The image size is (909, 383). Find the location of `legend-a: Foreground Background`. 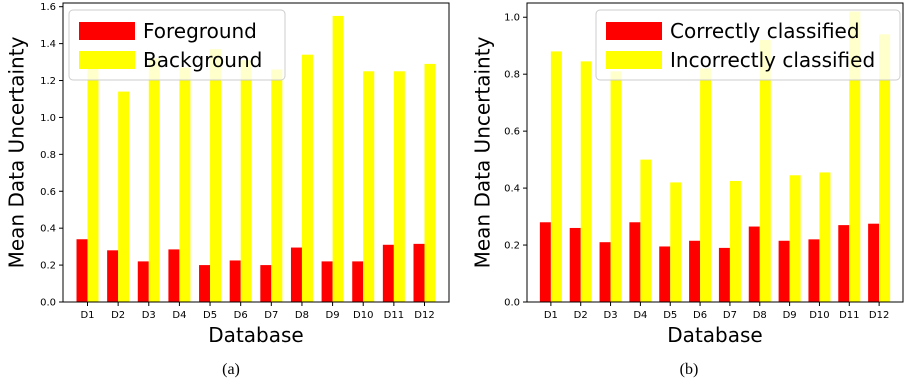

legend-a: Foreground Background is located at coordinates (177, 45).